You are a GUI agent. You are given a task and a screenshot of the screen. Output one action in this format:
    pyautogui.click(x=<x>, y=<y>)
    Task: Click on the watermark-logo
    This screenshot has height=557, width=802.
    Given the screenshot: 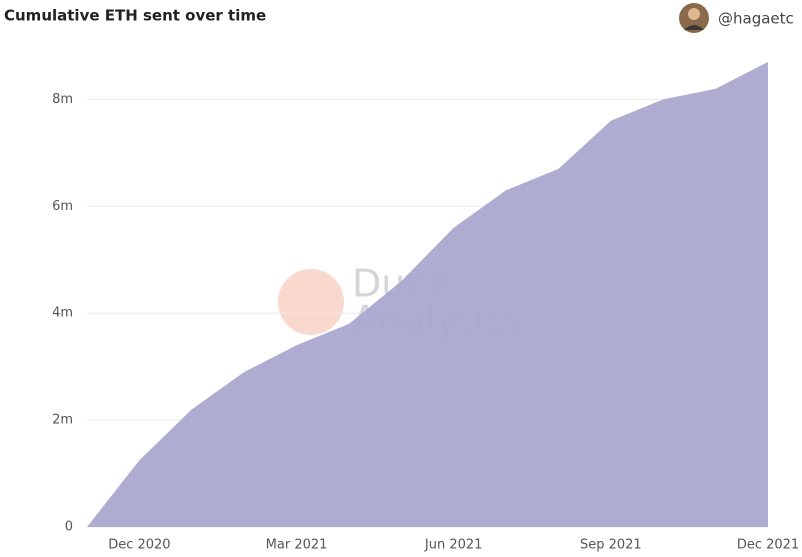 What is the action you would take?
    pyautogui.click(x=311, y=302)
    